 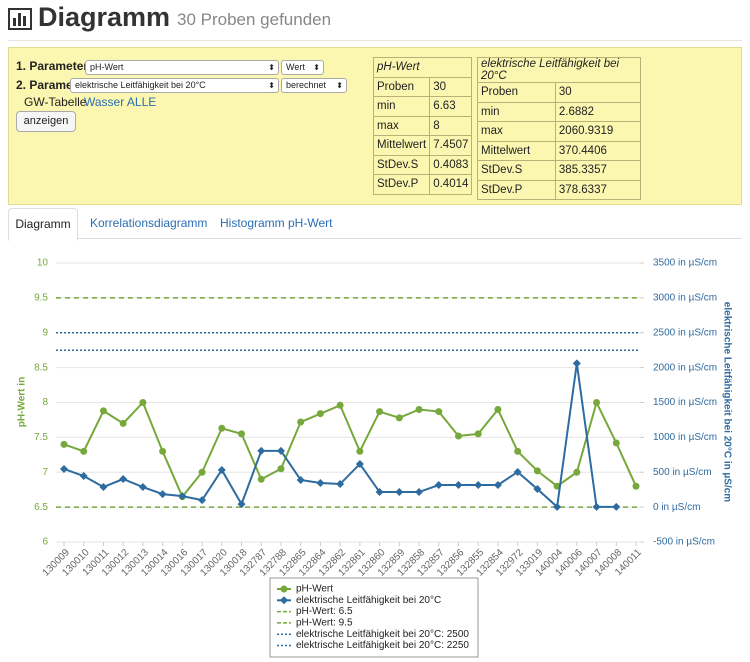 What do you see at coordinates (598, 92) in the screenshot?
I see `stats-value: 30` at bounding box center [598, 92].